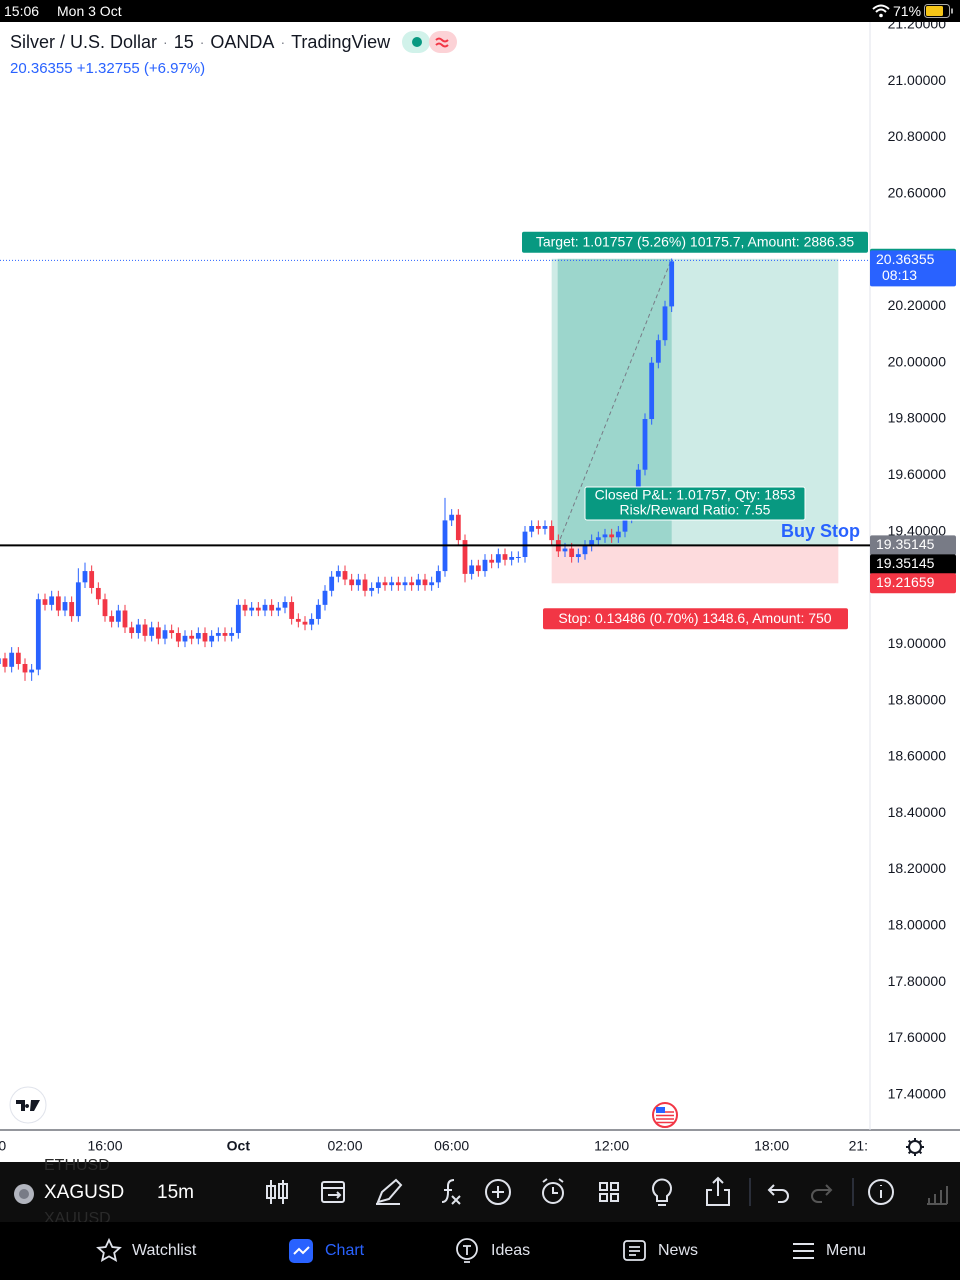 The image size is (960, 1280). What do you see at coordinates (881, 1192) in the screenshot?
I see `info-tool` at bounding box center [881, 1192].